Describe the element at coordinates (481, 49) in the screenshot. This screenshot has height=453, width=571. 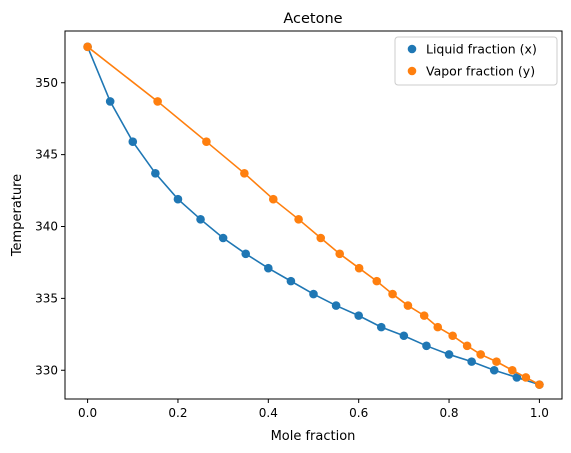
I see `legend-label-0: Liquid fraction (x)` at that location.